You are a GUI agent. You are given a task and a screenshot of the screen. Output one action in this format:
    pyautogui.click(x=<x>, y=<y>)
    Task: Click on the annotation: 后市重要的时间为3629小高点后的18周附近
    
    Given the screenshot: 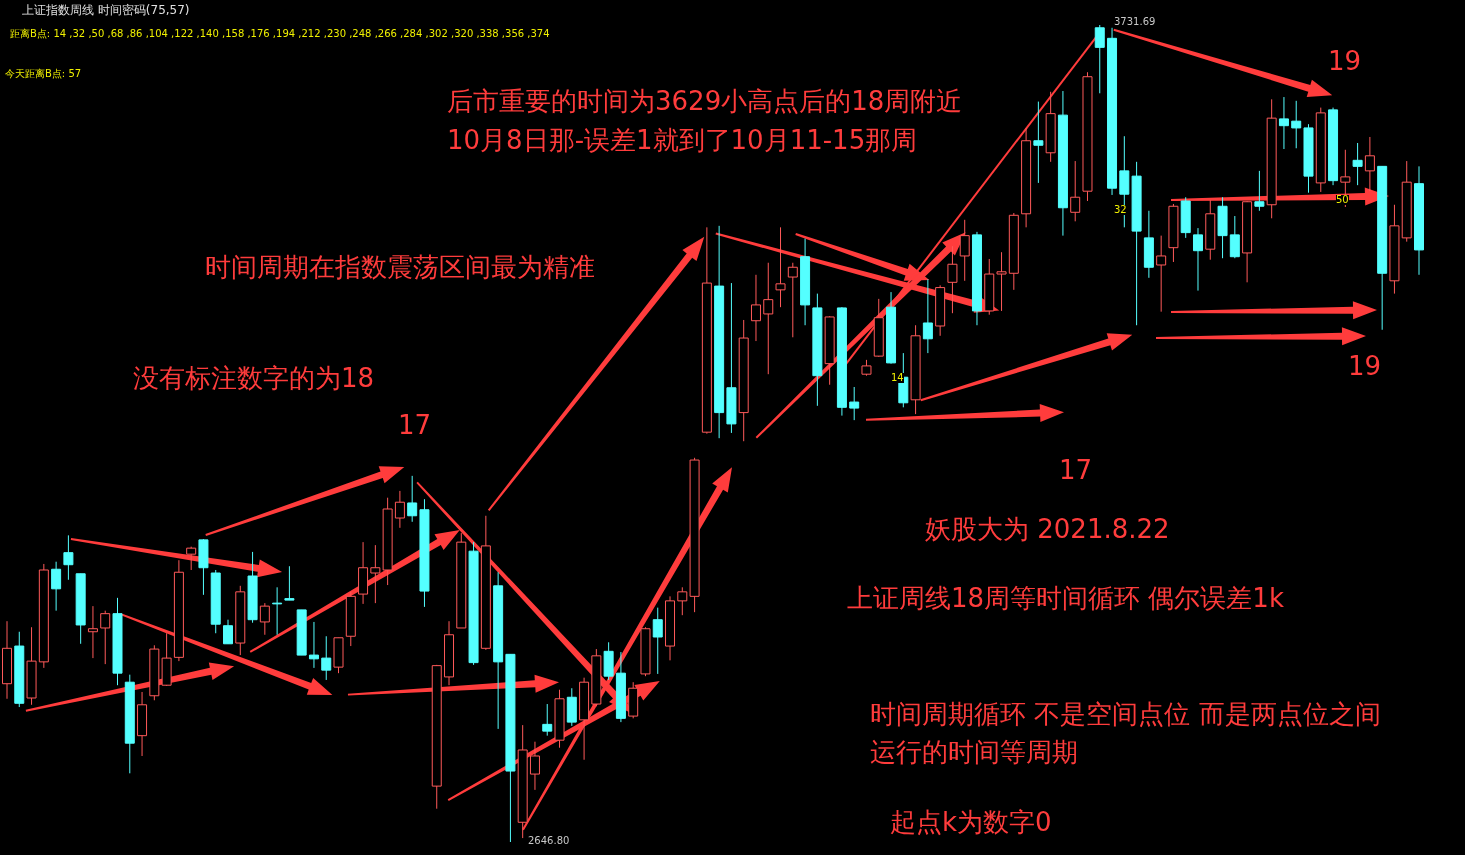 What is the action you would take?
    pyautogui.click(x=705, y=101)
    